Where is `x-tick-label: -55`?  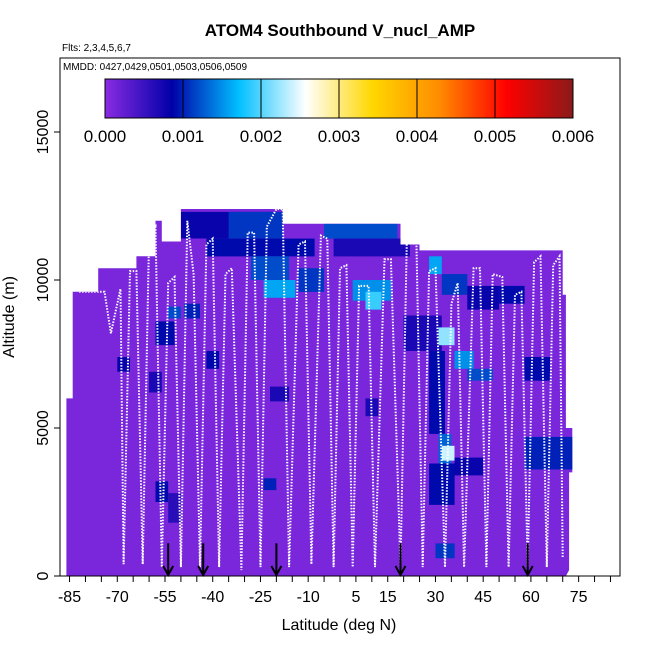
x-tick-label: -55 is located at coordinates (164, 597).